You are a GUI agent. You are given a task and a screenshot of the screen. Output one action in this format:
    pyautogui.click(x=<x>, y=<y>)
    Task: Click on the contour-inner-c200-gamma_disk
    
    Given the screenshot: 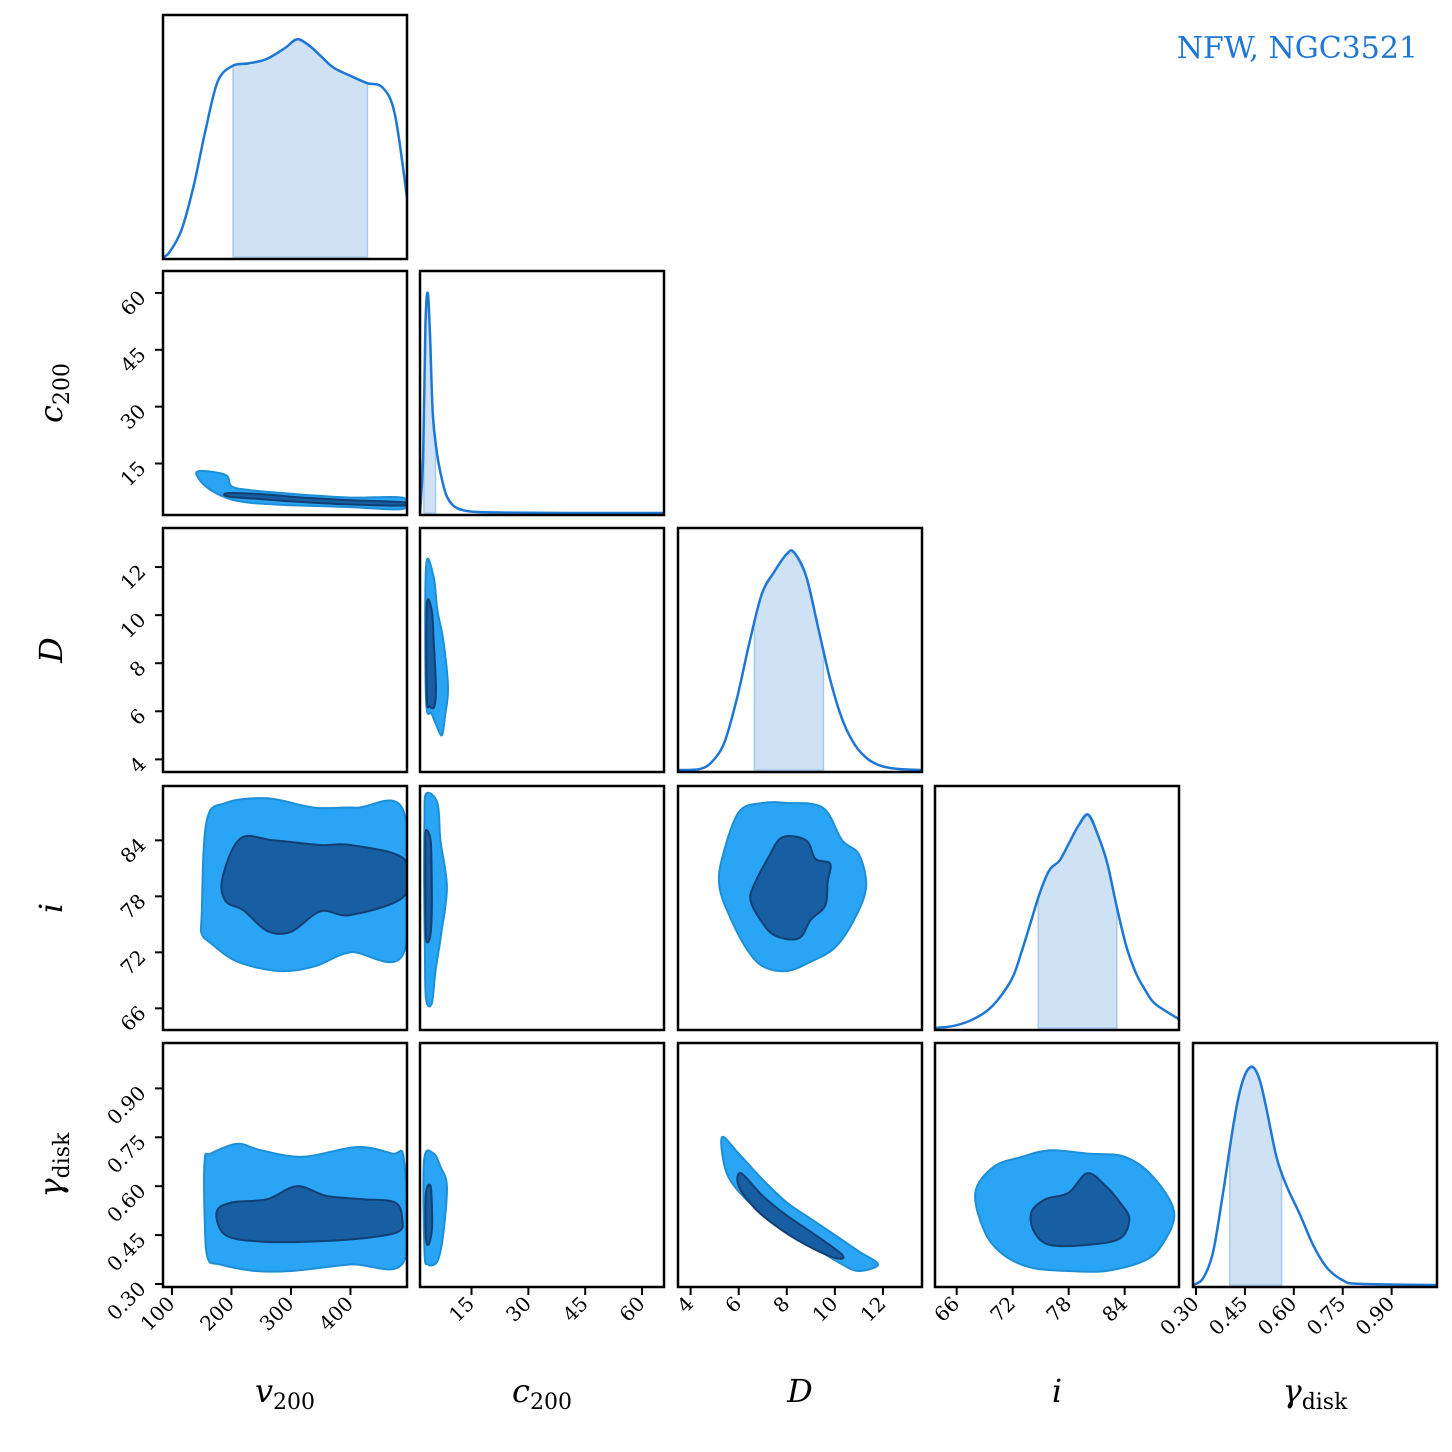 What is the action you would take?
    pyautogui.click(x=429, y=1214)
    